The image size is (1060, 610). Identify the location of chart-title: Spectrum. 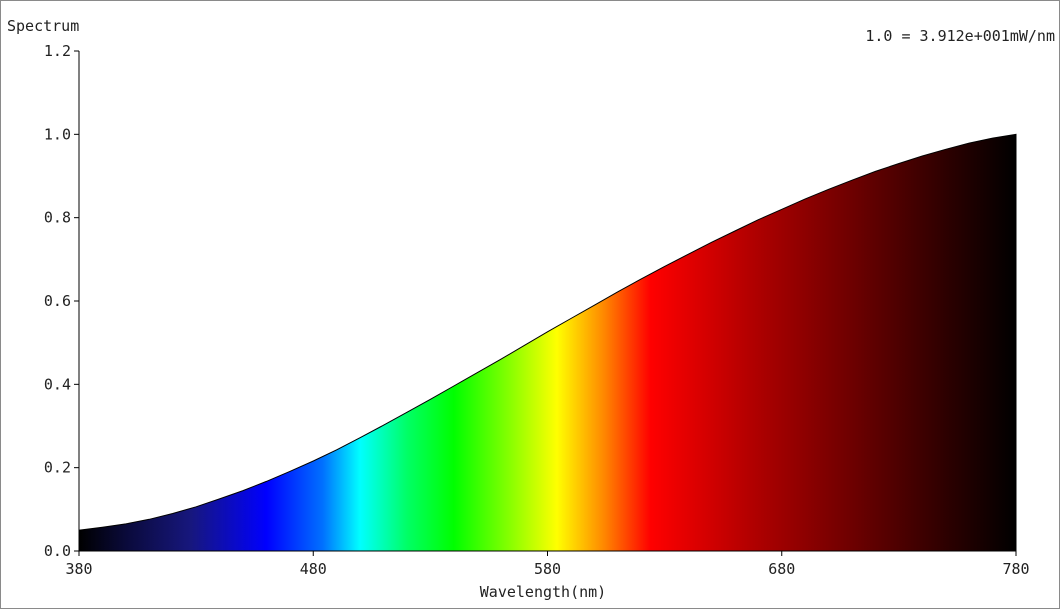
(43, 26).